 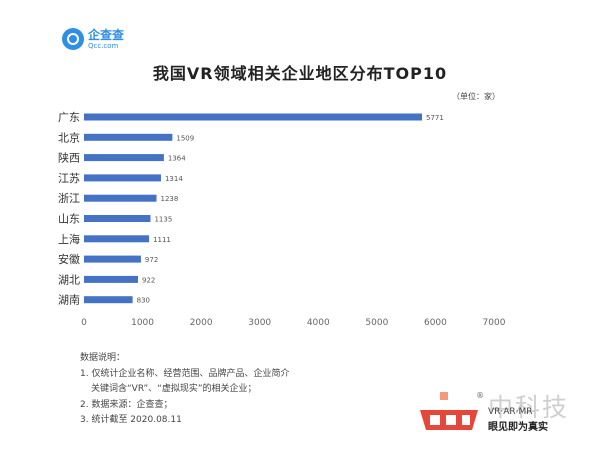 What do you see at coordinates (177, 159) in the screenshot?
I see `value-label: 1364` at bounding box center [177, 159].